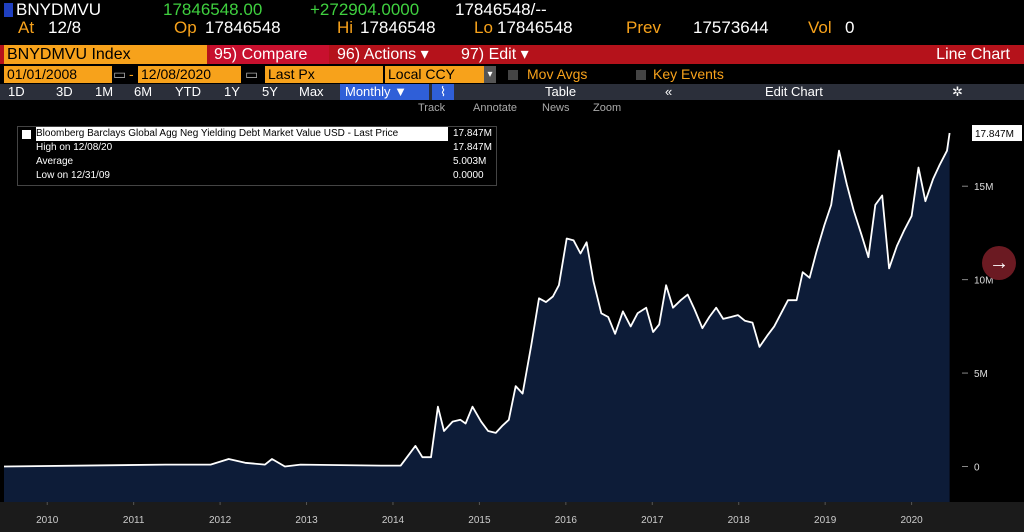 This screenshot has width=1024, height=532. What do you see at coordinates (74, 148) in the screenshot?
I see `legend-row-label: High on 12/08/20` at bounding box center [74, 148].